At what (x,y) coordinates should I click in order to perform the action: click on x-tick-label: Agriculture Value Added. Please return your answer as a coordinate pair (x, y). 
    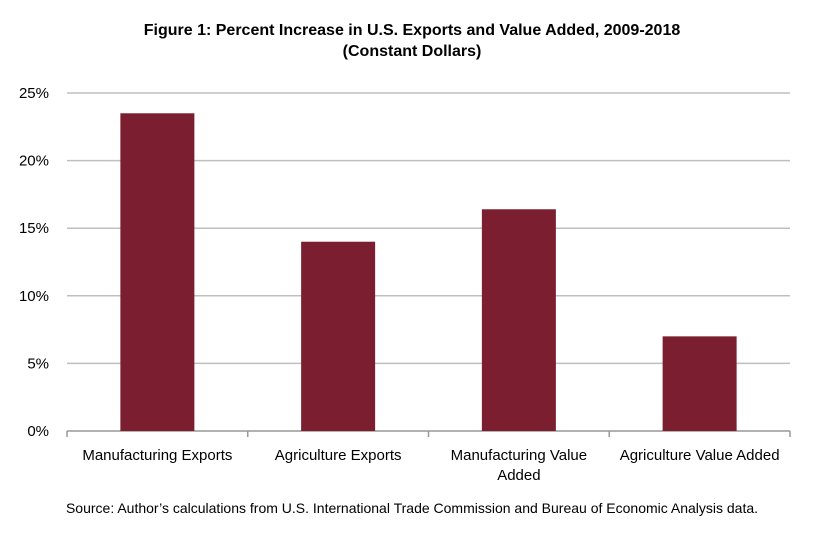
    Looking at the image, I should click on (700, 455).